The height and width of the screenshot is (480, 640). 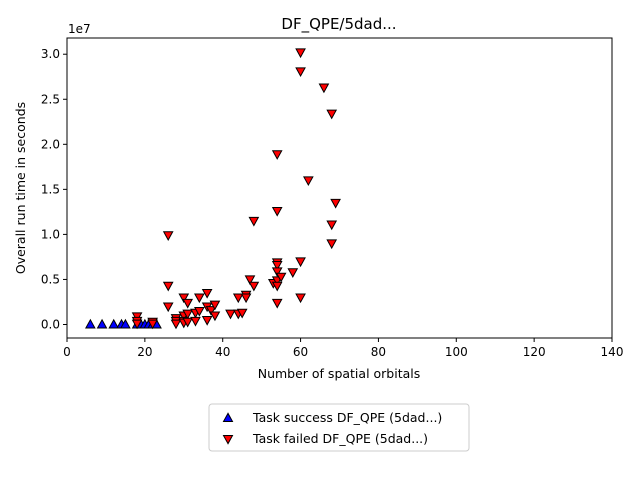 What do you see at coordinates (50, 144) in the screenshot?
I see `y-tick-label: 2.0` at bounding box center [50, 144].